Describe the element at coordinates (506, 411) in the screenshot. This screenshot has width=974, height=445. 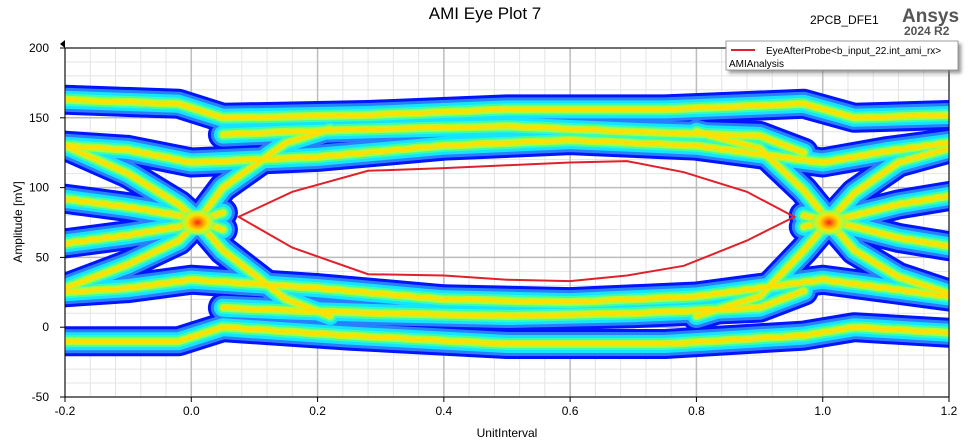
I see `x-tick-labels: -0.2 0.0 0.2 0.4 0.6 0.8 1.0 1.2` at that location.